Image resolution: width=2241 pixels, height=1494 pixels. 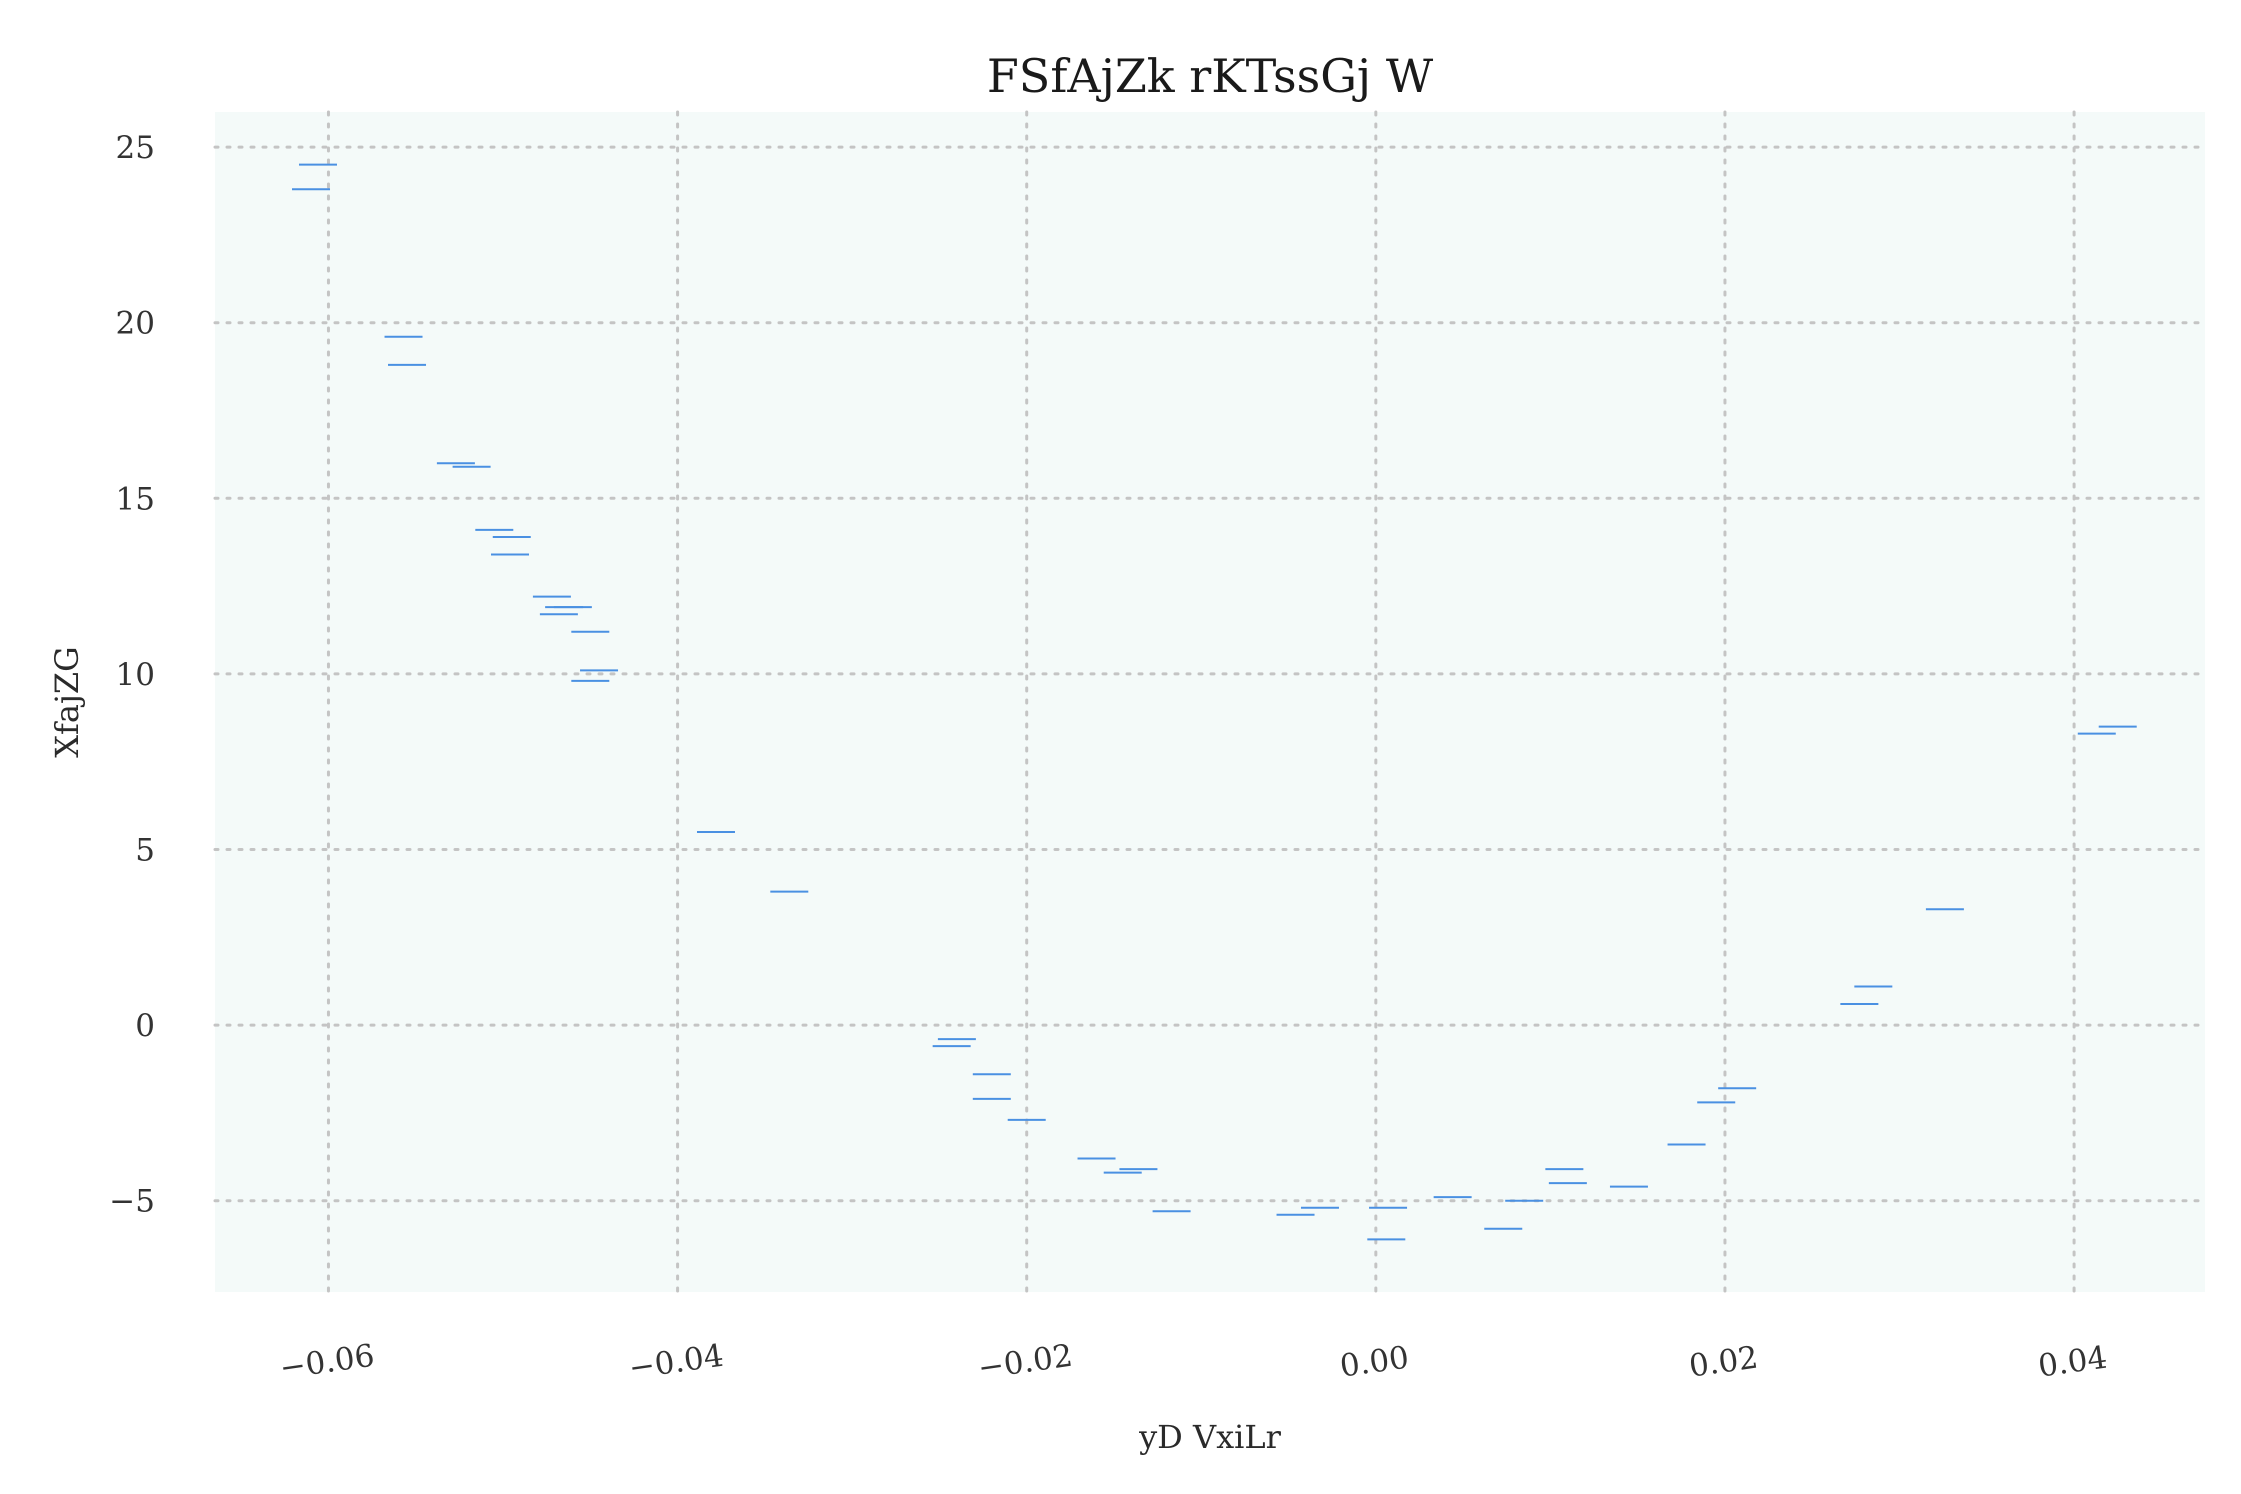 What do you see at coordinates (1210, 1437) in the screenshot?
I see `x-axis-label: yD VxiLr` at bounding box center [1210, 1437].